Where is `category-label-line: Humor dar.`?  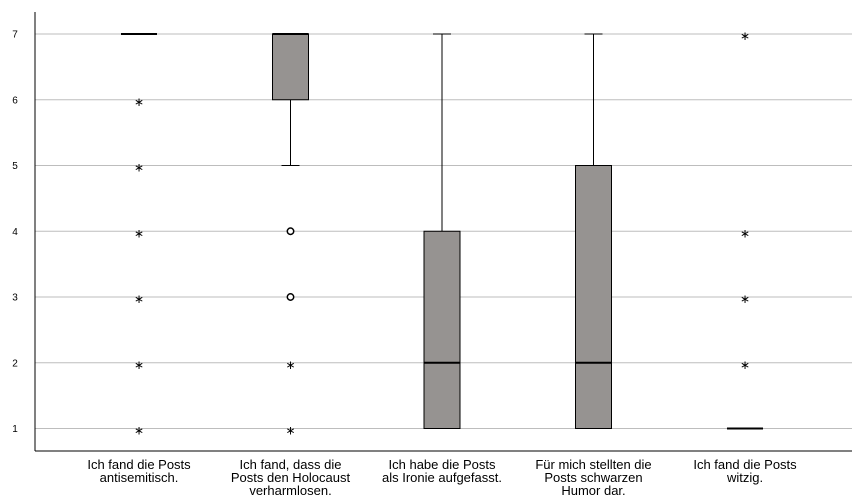
category-label-line: Humor dar. is located at coordinates (593, 490).